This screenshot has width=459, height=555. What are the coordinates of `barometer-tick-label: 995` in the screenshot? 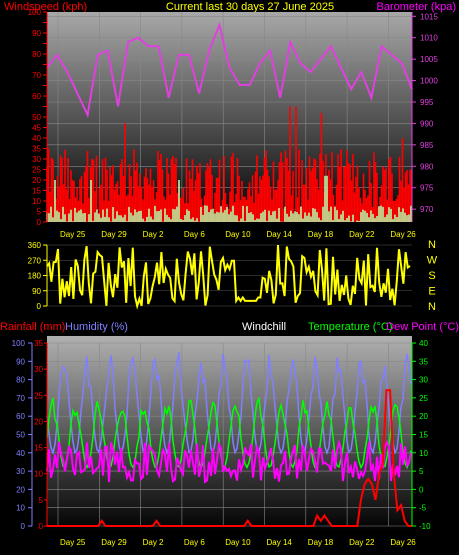 It's located at (427, 102).